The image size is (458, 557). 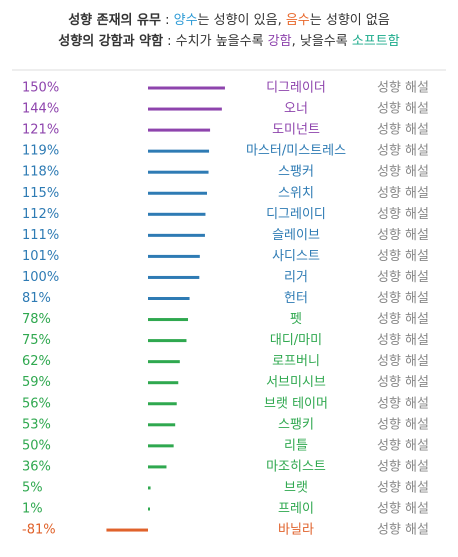 I want to click on value-label: 50%, so click(x=36, y=445).